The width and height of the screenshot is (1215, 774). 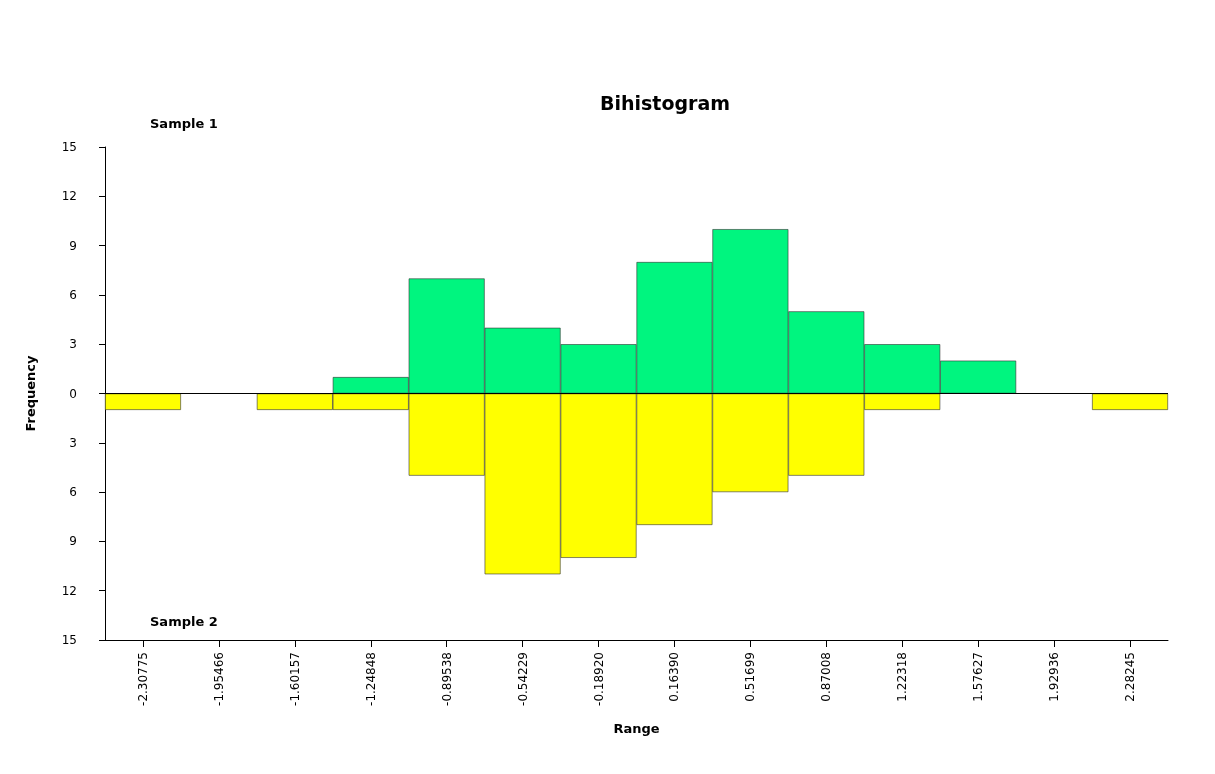 What do you see at coordinates (294, 679) in the screenshot?
I see `x-tick-label: -1.60157` at bounding box center [294, 679].